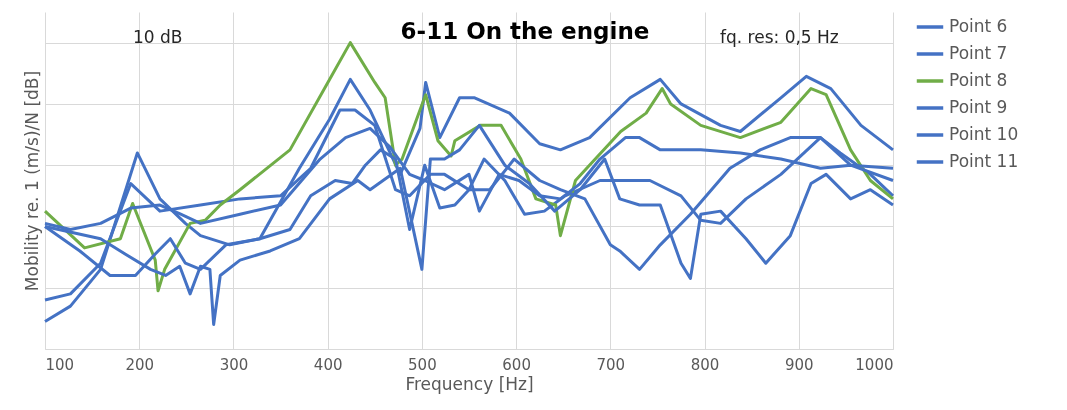 Image resolution: width=1067 pixels, height=410 pixels. What do you see at coordinates (234, 364) in the screenshot?
I see `x-tick-label: 300` at bounding box center [234, 364].